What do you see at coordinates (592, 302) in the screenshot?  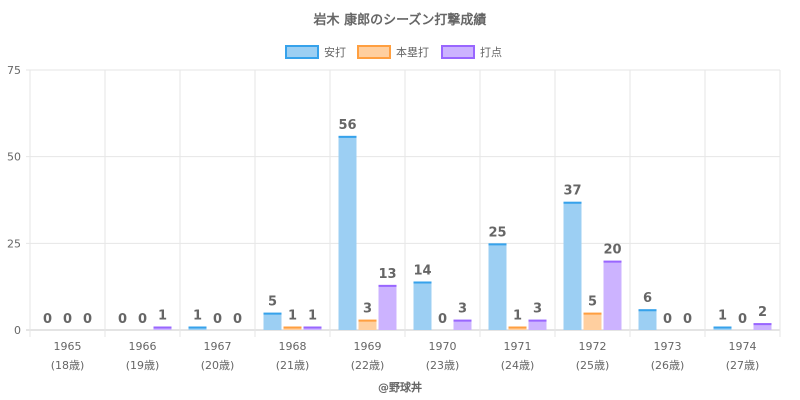 I see `value-label-1972-s1: 5` at bounding box center [592, 302].